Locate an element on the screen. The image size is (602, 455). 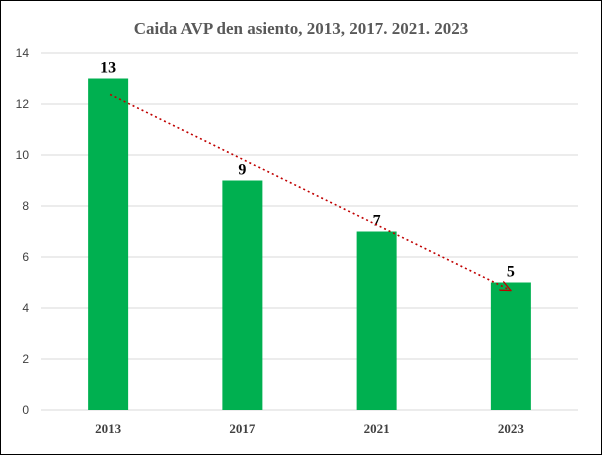
data-label: 5 is located at coordinates (511, 272).